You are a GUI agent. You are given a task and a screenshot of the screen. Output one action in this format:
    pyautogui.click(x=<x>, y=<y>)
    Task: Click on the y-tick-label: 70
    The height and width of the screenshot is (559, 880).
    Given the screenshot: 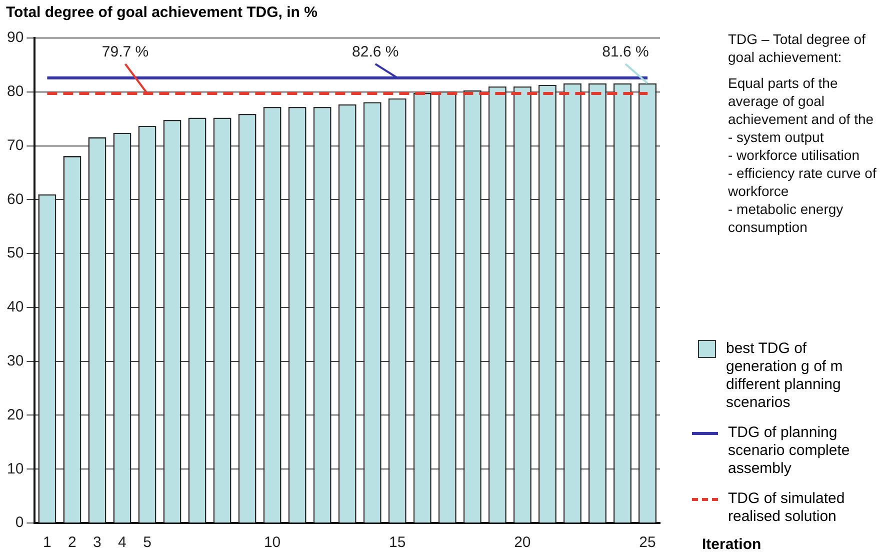 What is the action you would take?
    pyautogui.click(x=15, y=145)
    